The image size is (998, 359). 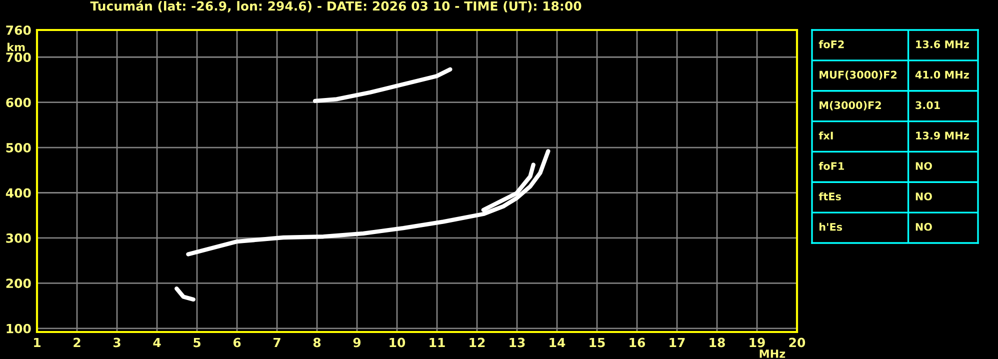 I want to click on text: 13.6 MHz, so click(x=942, y=44).